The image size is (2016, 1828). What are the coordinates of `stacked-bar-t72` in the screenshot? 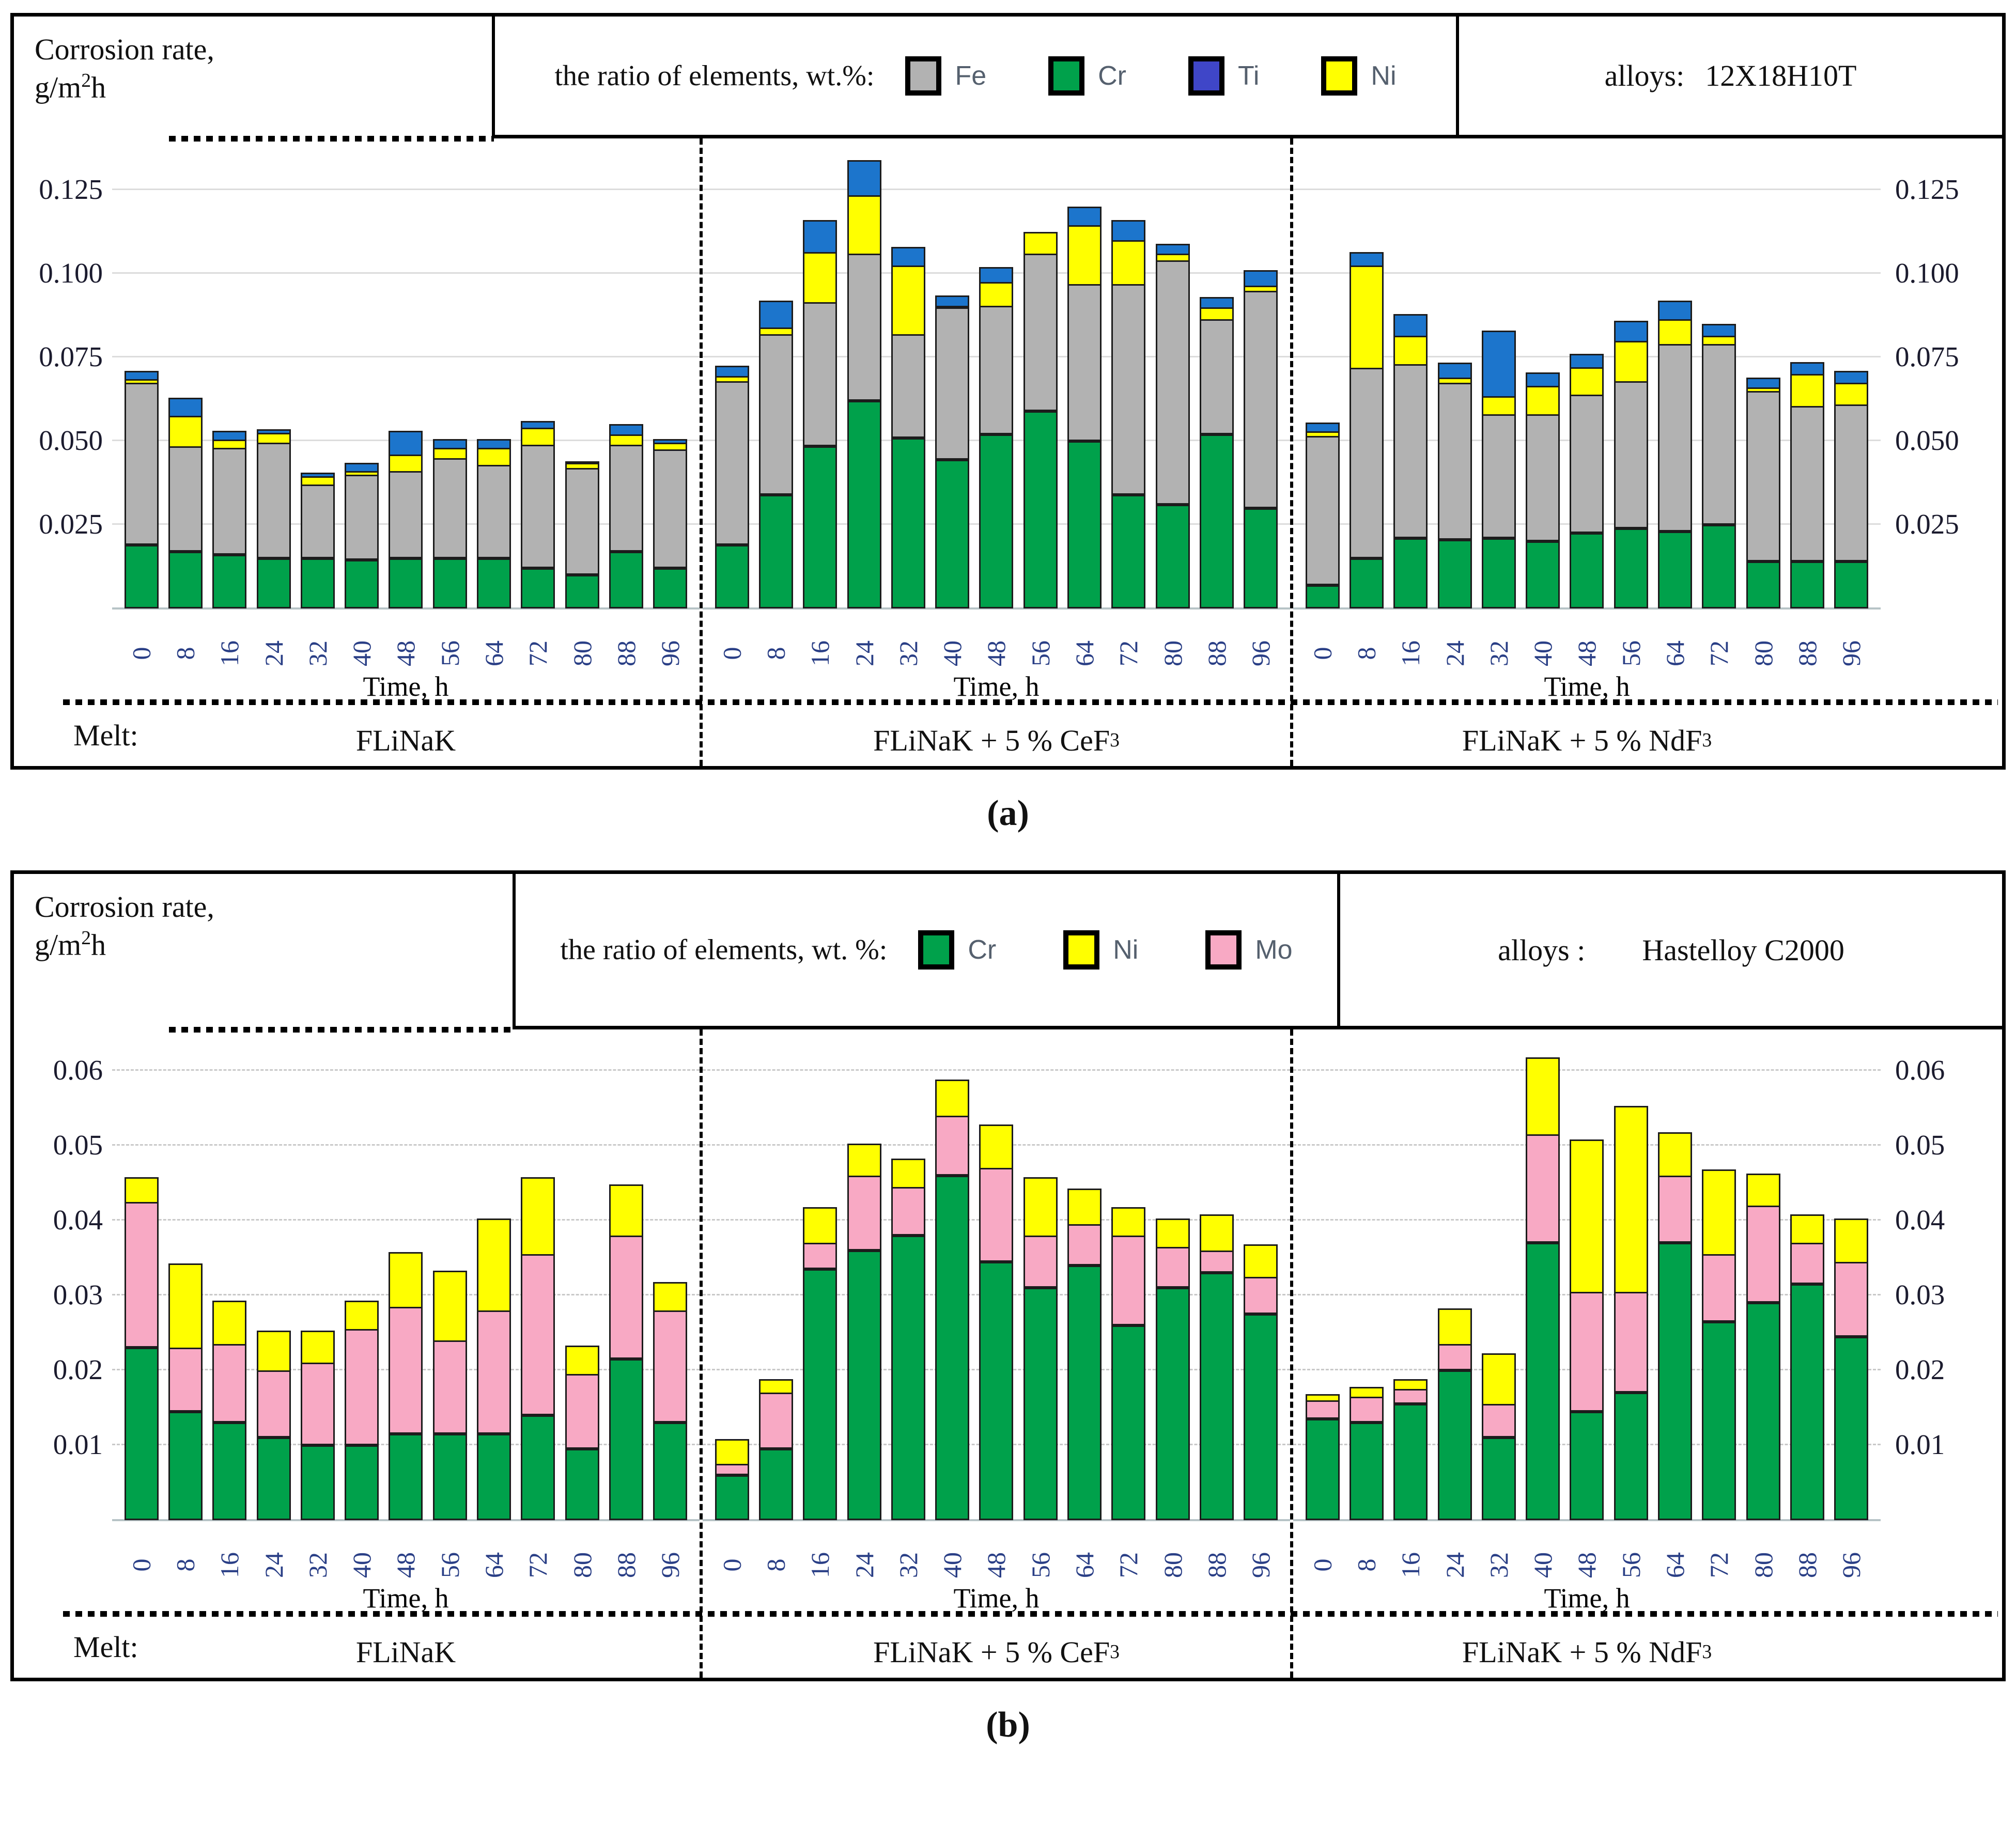 It's located at (1128, 1363).